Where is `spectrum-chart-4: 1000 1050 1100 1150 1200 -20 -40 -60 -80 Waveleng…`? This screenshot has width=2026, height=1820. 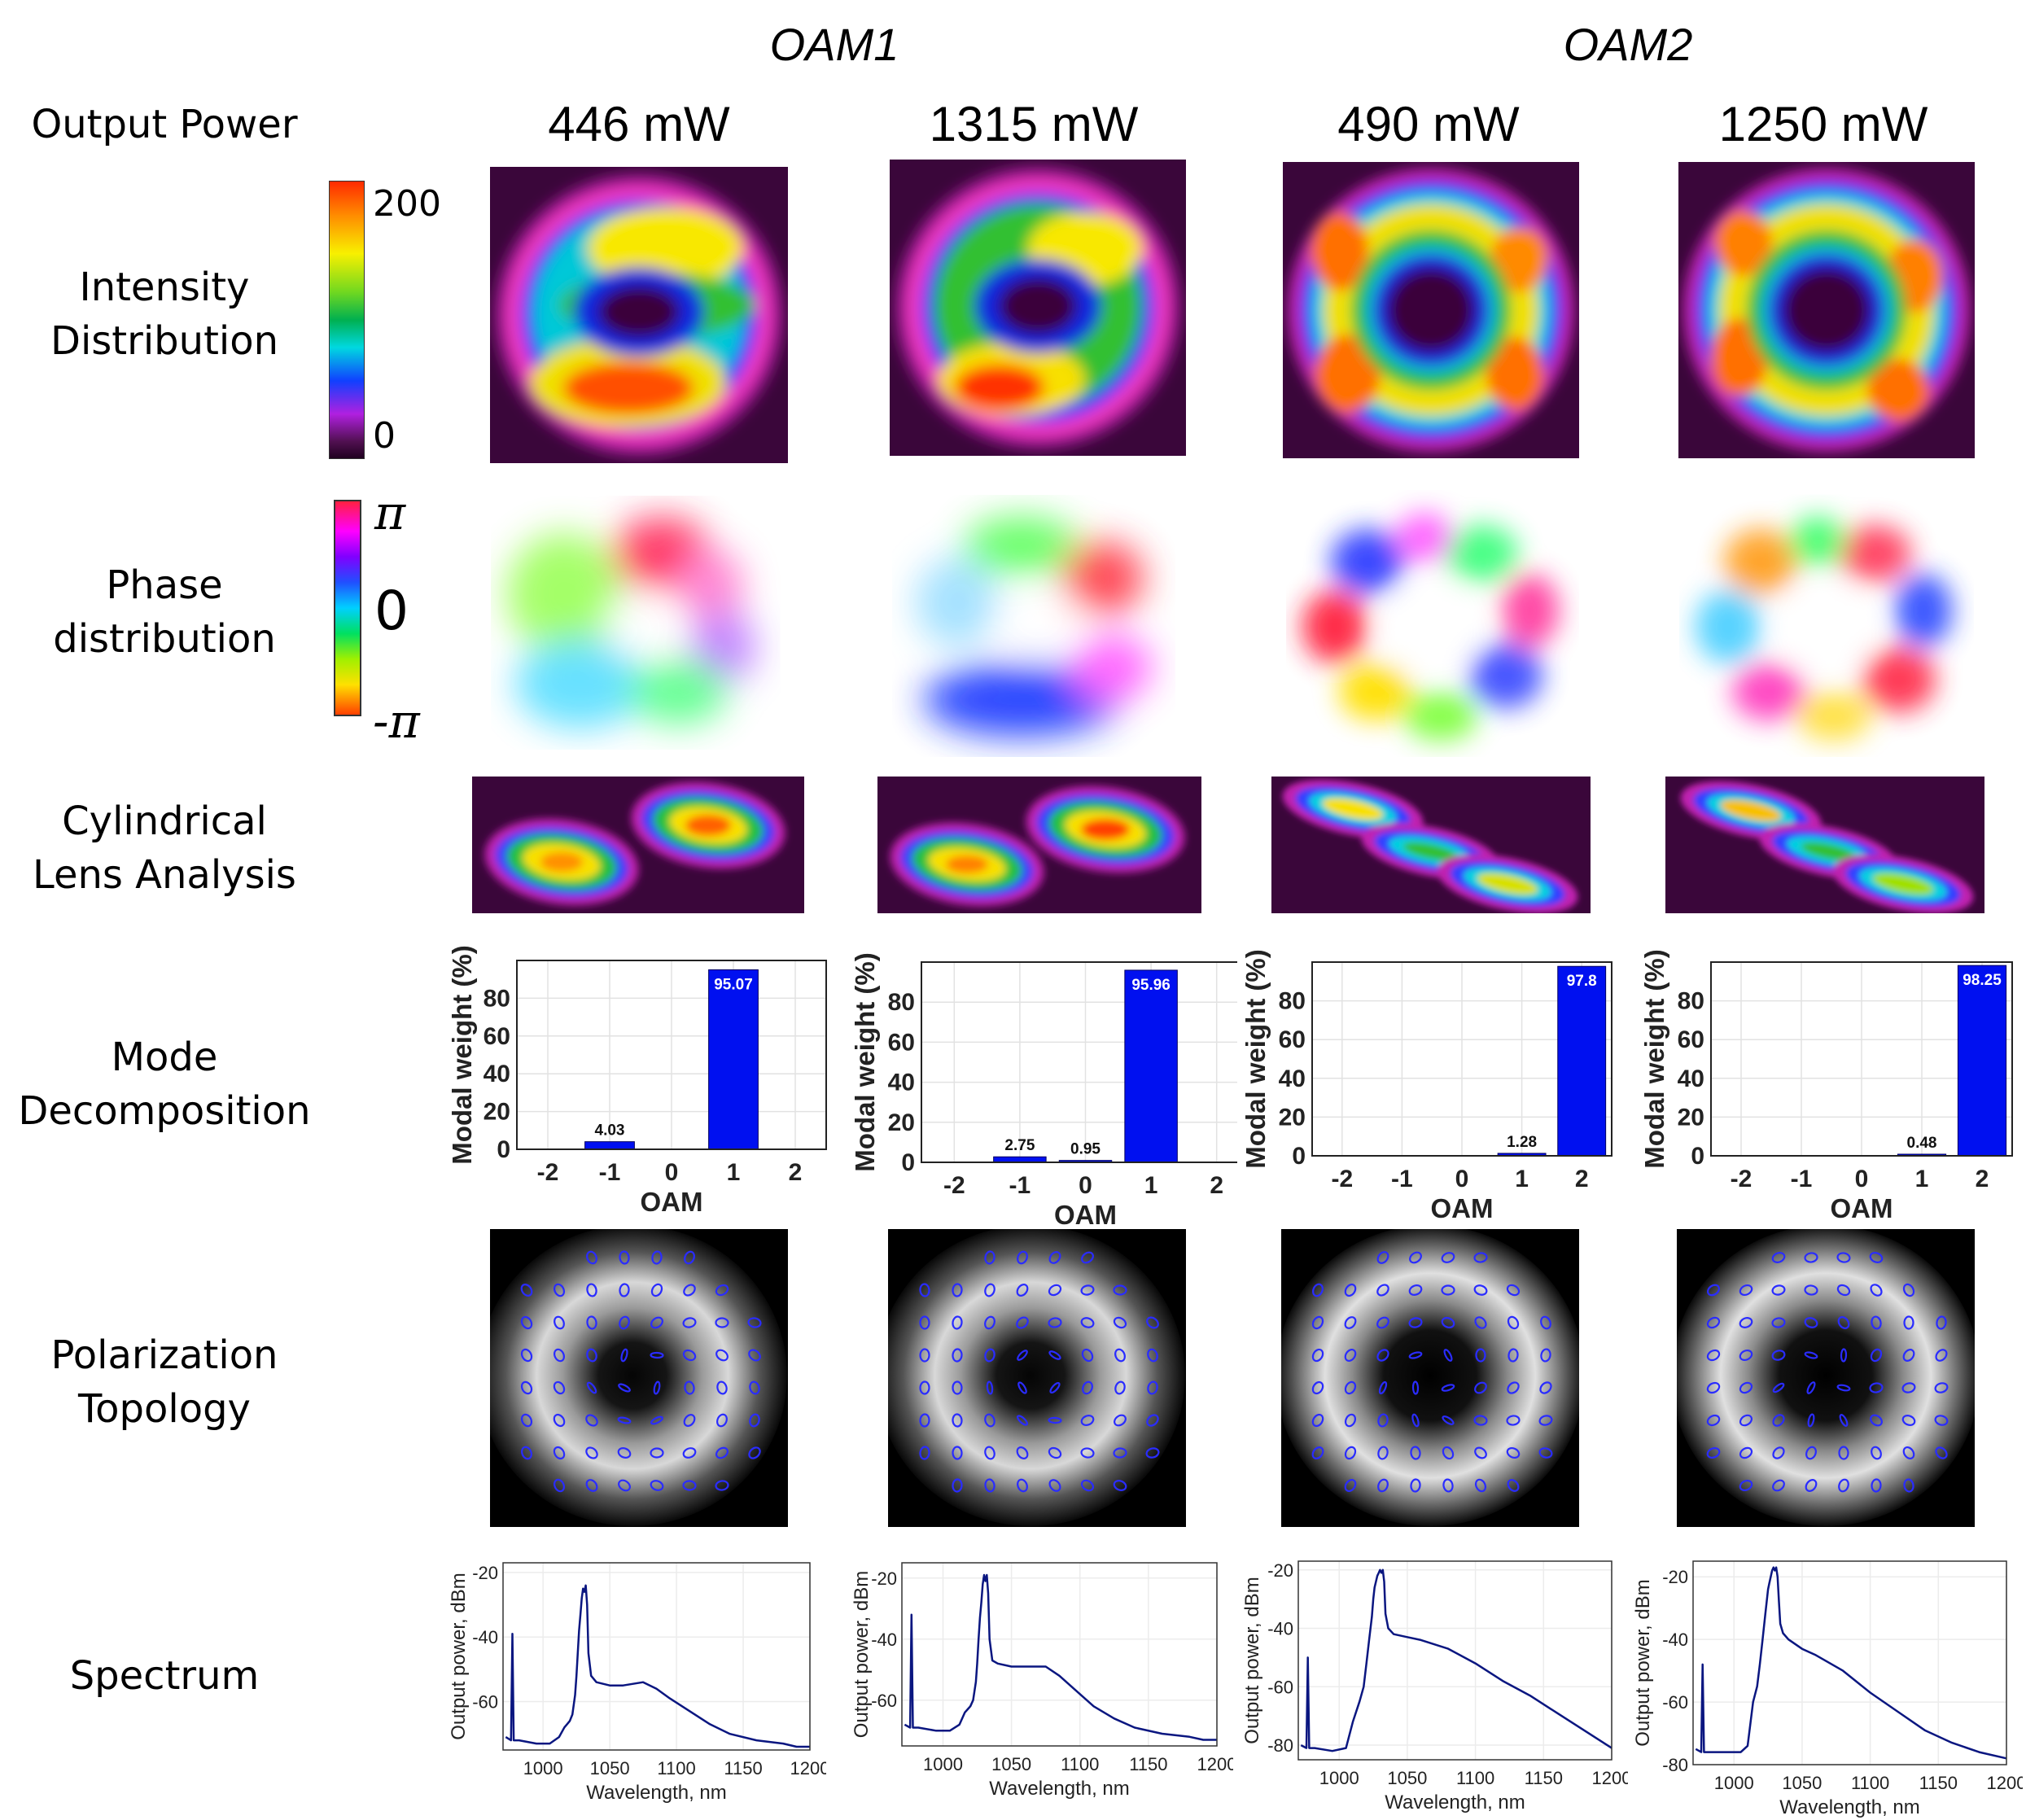
spectrum-chart-4: 1000 1050 1100 1150 1200 -20 -40 -60 -80 Waveleng… is located at coordinates (1827, 1689).